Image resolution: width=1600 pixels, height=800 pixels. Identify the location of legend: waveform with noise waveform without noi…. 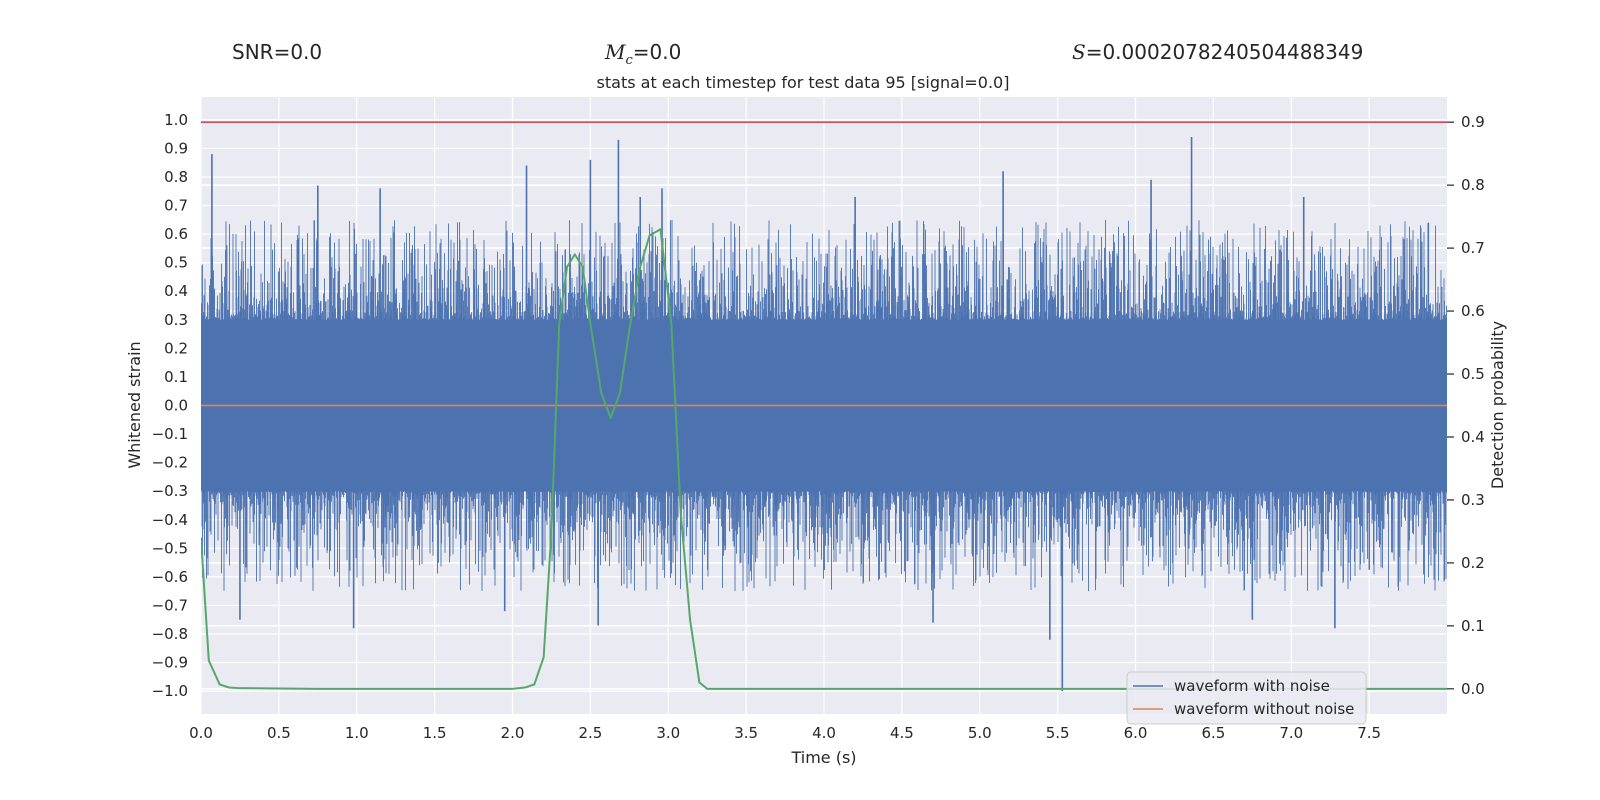
(1246, 698).